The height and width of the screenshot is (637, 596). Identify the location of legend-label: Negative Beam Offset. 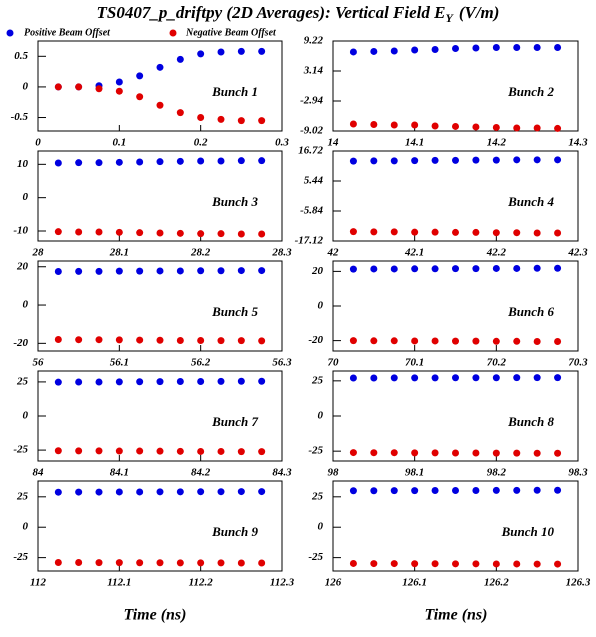
(231, 32).